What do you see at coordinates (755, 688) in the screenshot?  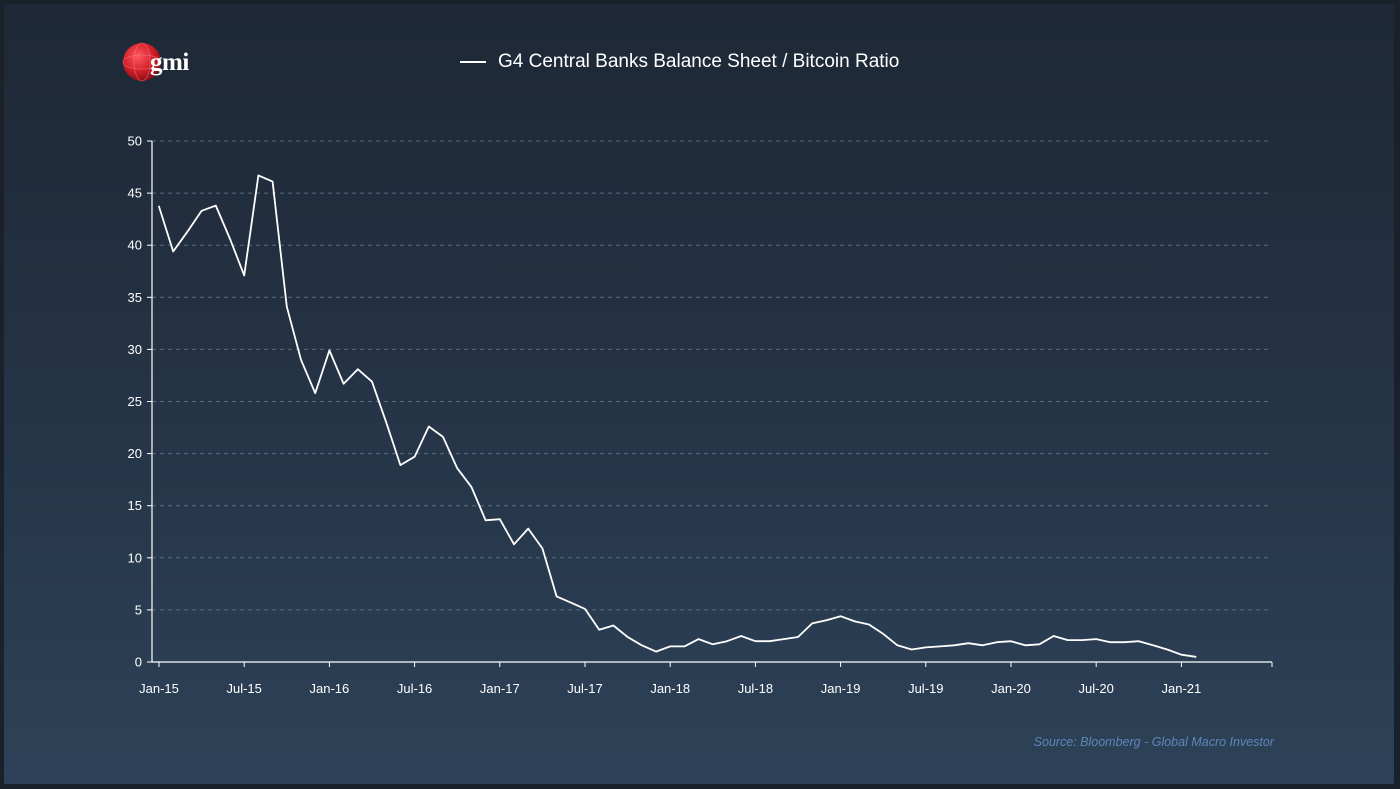 I see `x-tick-label: Jul-18` at bounding box center [755, 688].